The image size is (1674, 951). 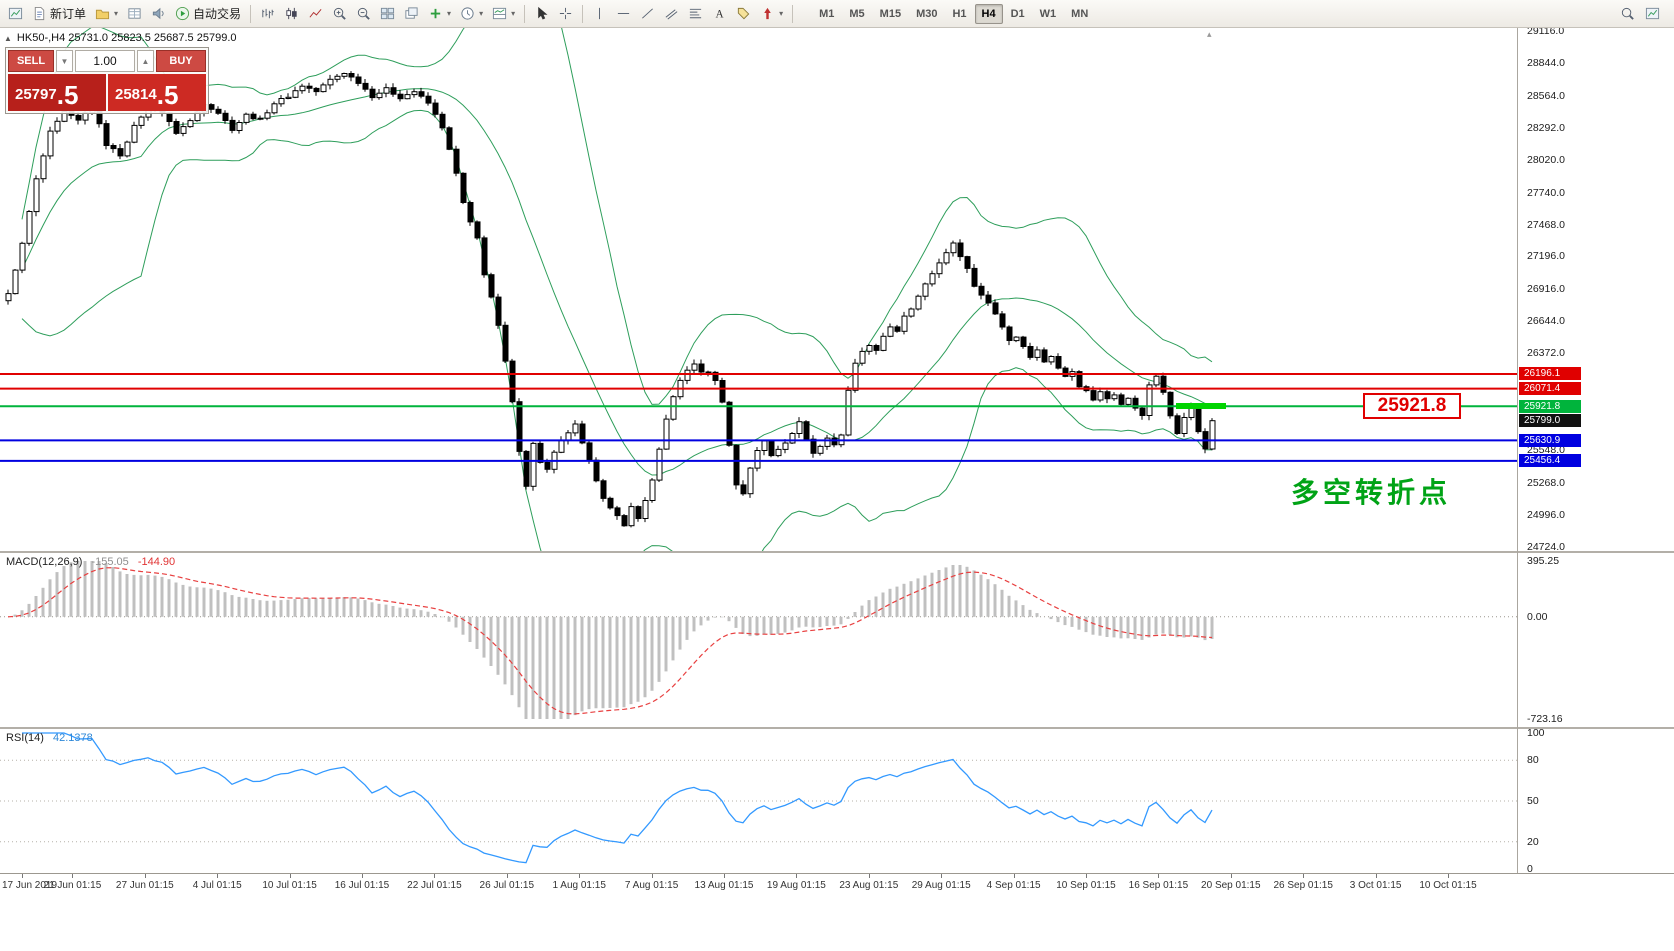 What do you see at coordinates (767, 13) in the screenshot?
I see `arrow-marker-icon` at bounding box center [767, 13].